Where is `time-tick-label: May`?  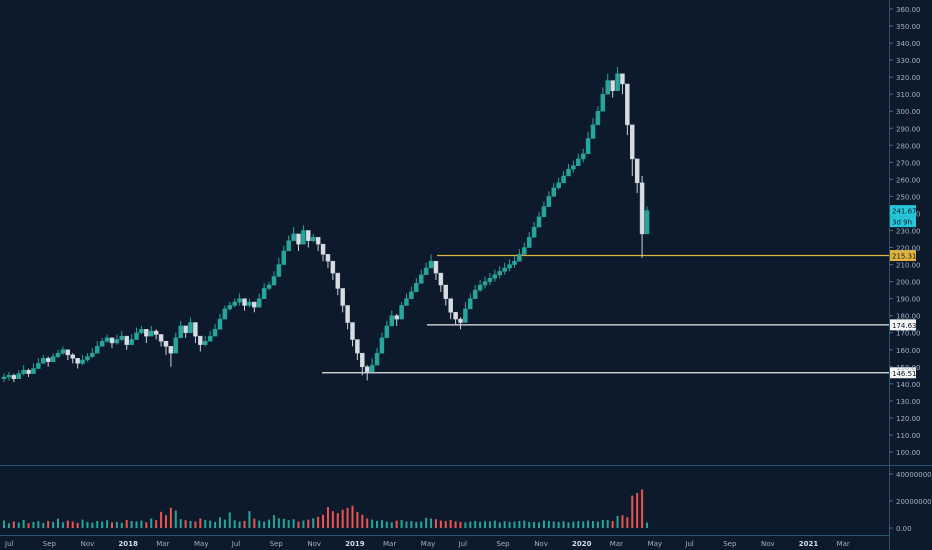
time-tick-label: May is located at coordinates (428, 544).